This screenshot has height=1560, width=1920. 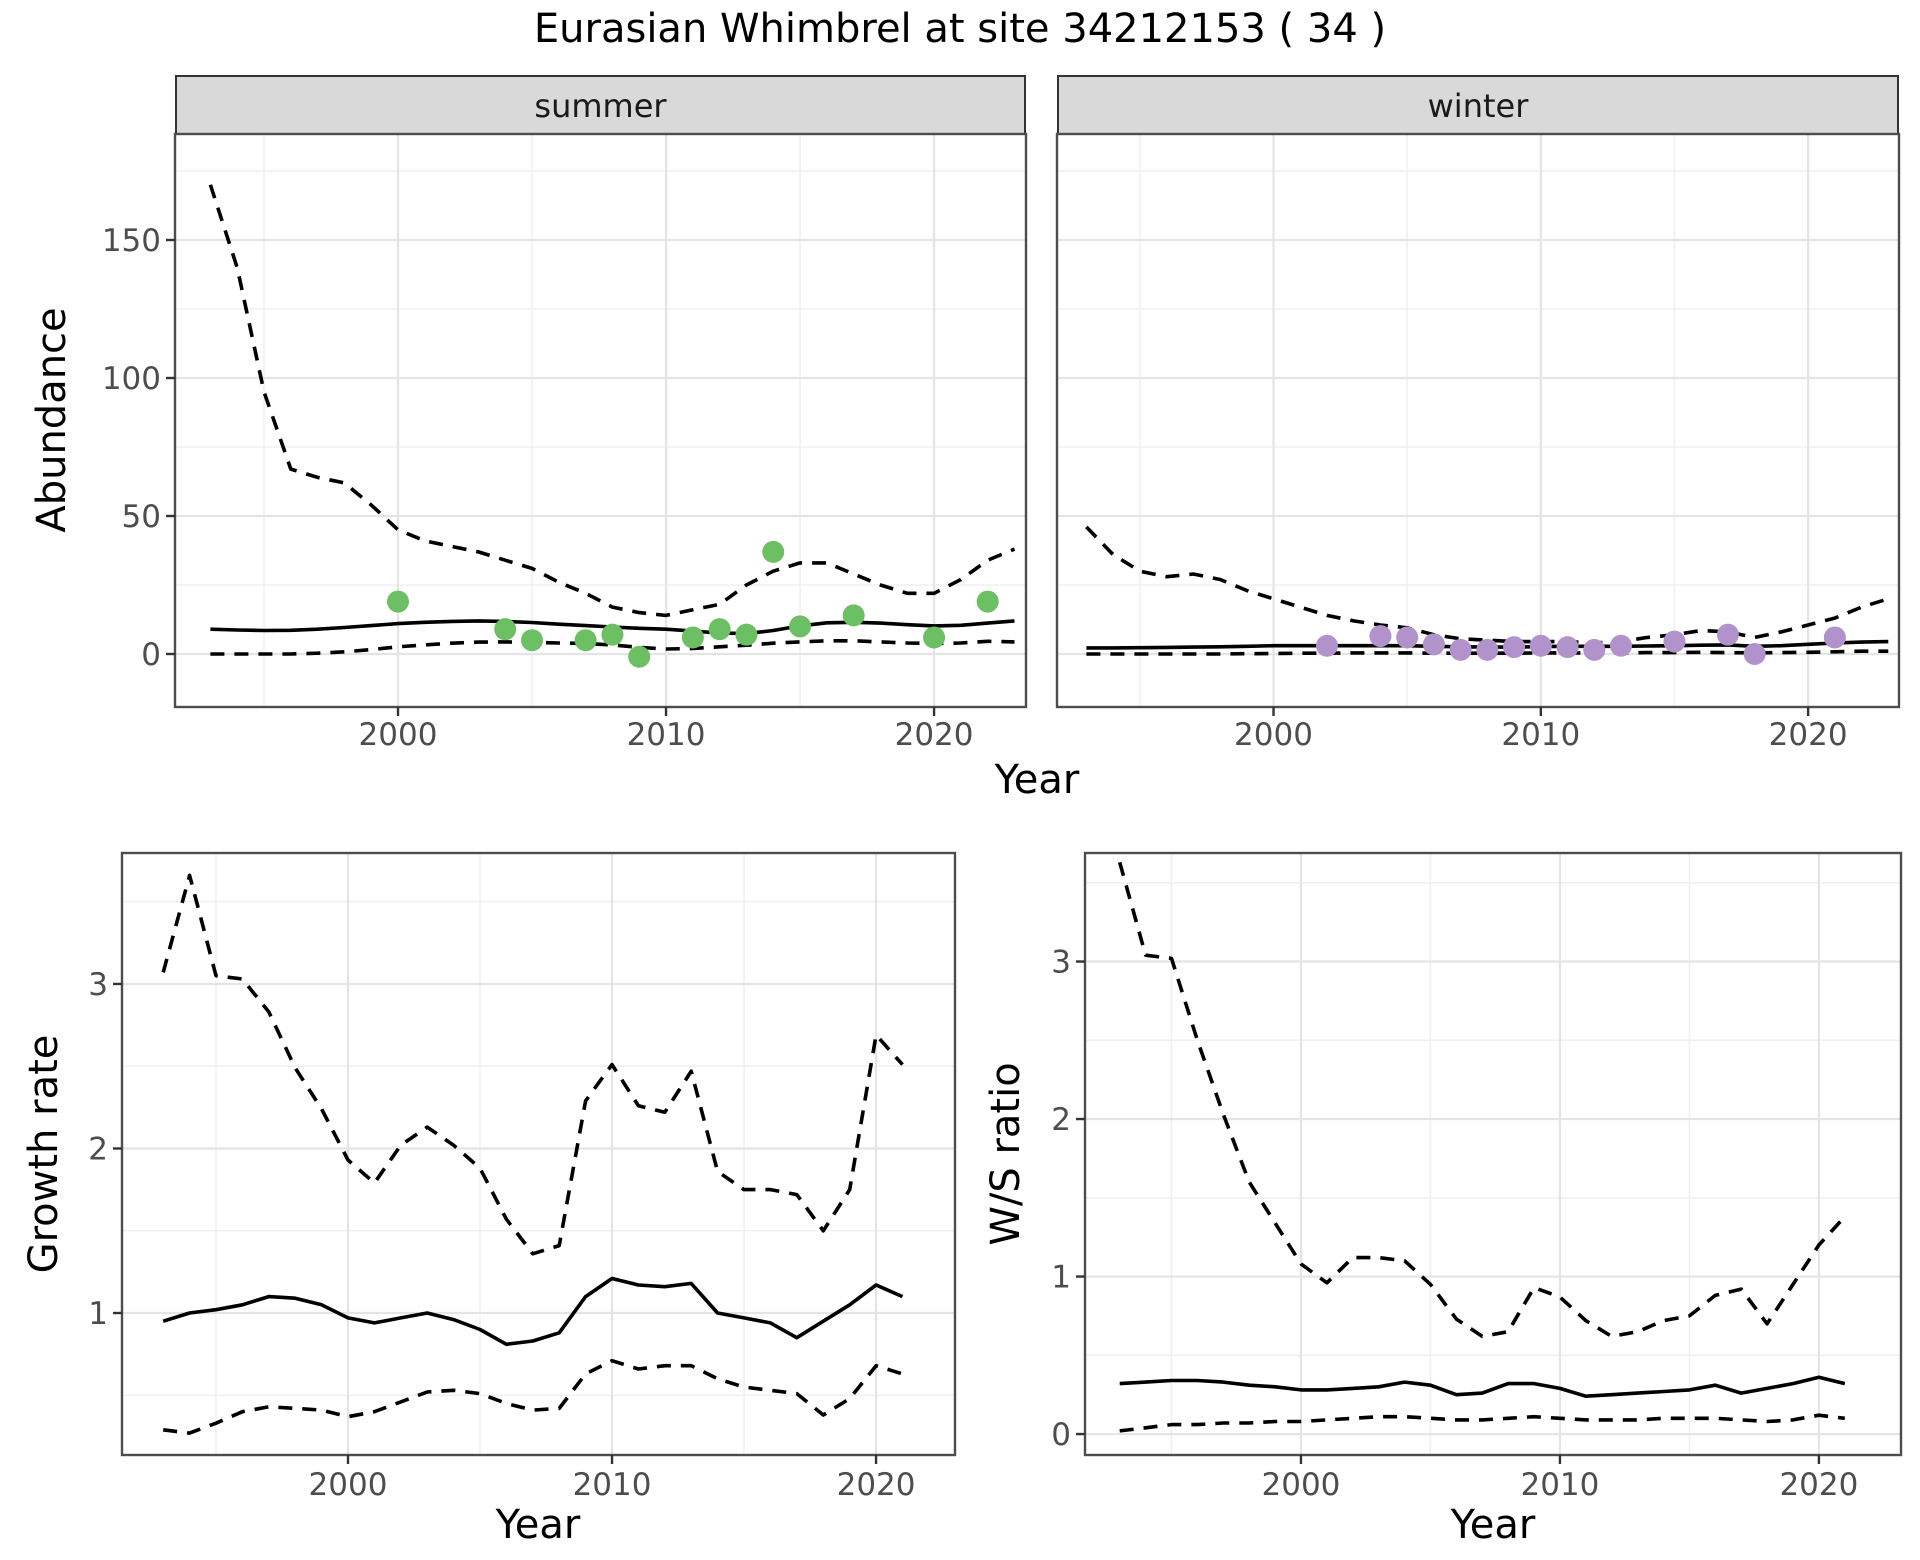 What do you see at coordinates (1493, 1525) in the screenshot?
I see `x-axis-title-year-ws: Year` at bounding box center [1493, 1525].